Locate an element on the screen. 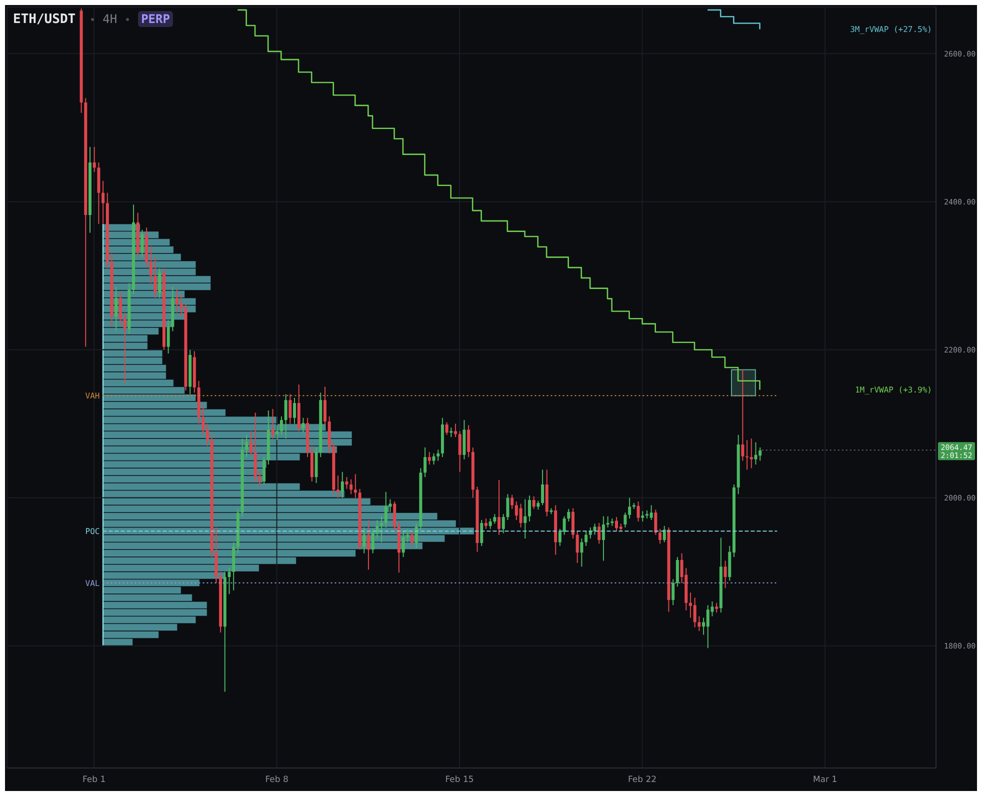  text: 1M_rVWAP (+3.9%) is located at coordinates (893, 390).